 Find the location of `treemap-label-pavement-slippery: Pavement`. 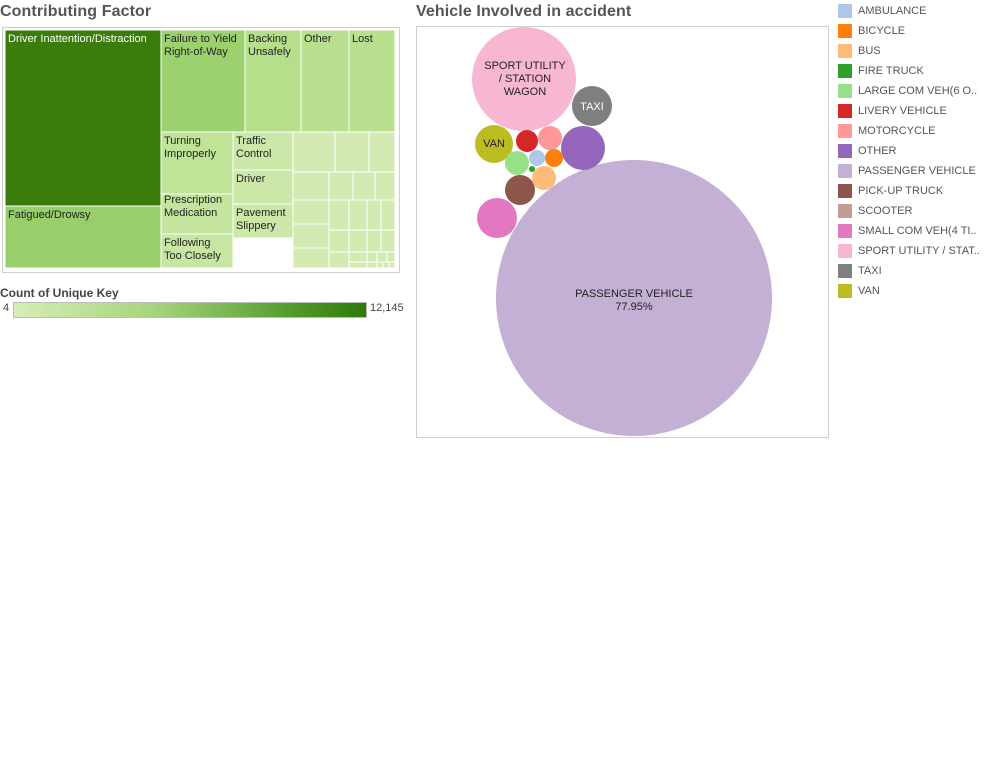

treemap-label-pavement-slippery: Pavement is located at coordinates (261, 213).